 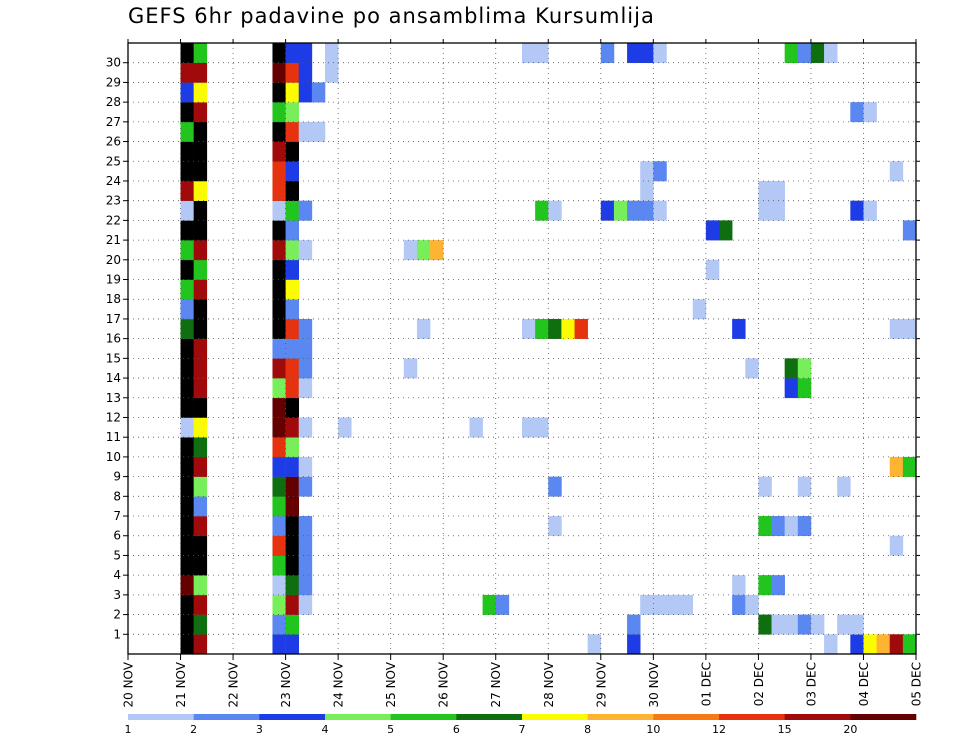 What do you see at coordinates (811, 684) in the screenshot?
I see `x-tick-label: 03 DEC` at bounding box center [811, 684].